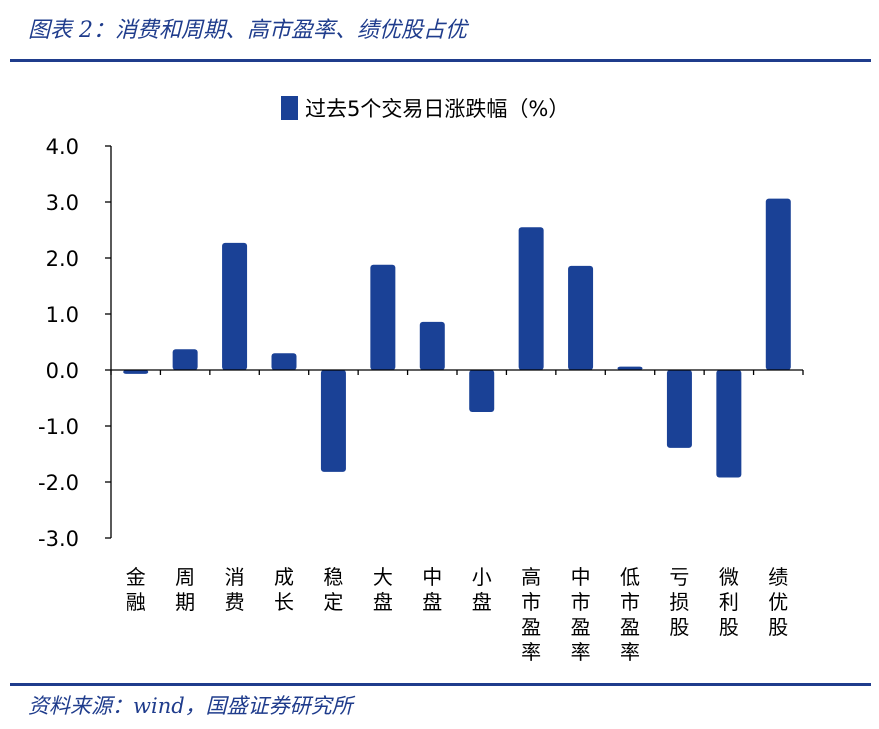 The height and width of the screenshot is (729, 879). Describe the element at coordinates (62, 147) in the screenshot. I see `y-tick-label: 4.0` at that location.